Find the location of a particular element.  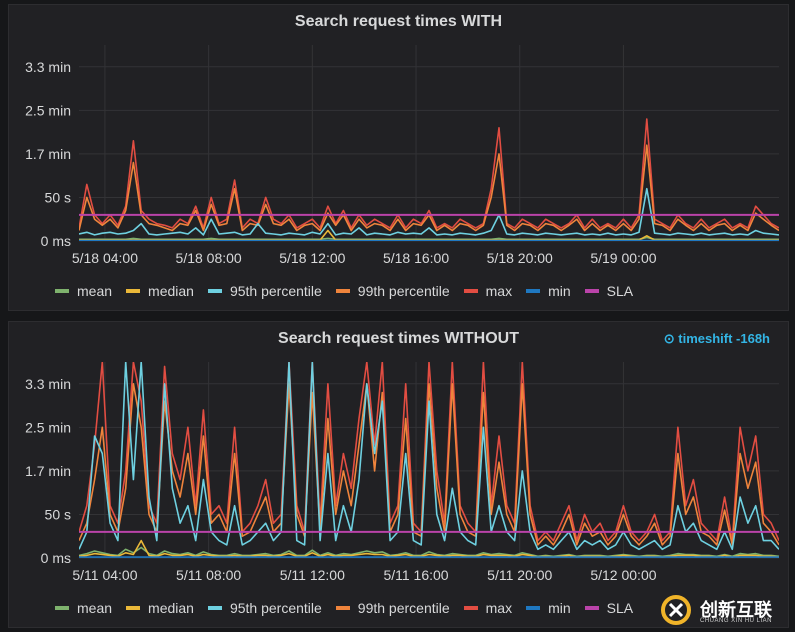

watermark-text: 创新互联 is located at coordinates (736, 610).